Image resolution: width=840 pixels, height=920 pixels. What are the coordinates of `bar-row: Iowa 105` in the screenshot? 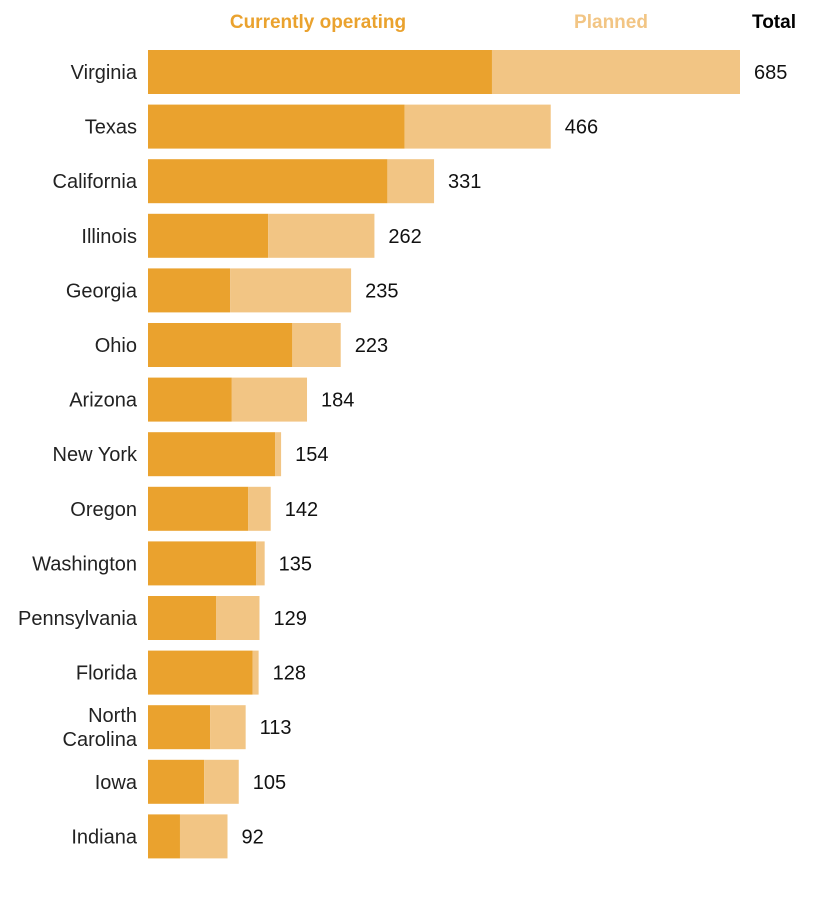 It's located at (190, 781).